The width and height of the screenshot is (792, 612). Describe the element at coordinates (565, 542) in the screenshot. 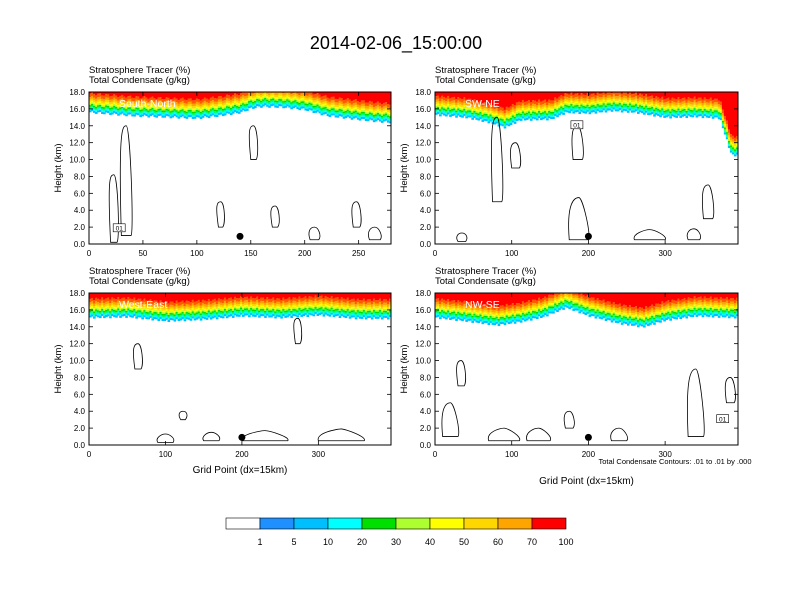

I see `colorbar-label: 100` at that location.